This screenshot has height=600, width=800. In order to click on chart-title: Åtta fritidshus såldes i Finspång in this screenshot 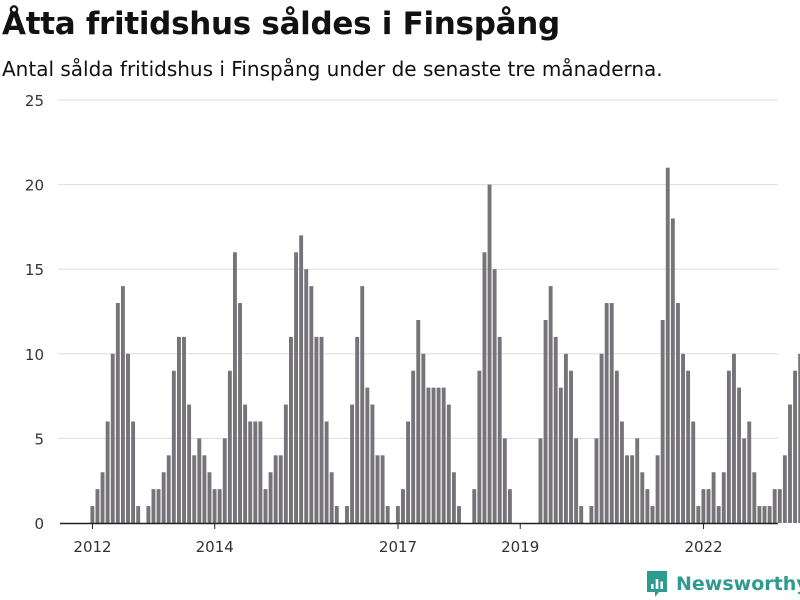, I will do `click(281, 24)`.